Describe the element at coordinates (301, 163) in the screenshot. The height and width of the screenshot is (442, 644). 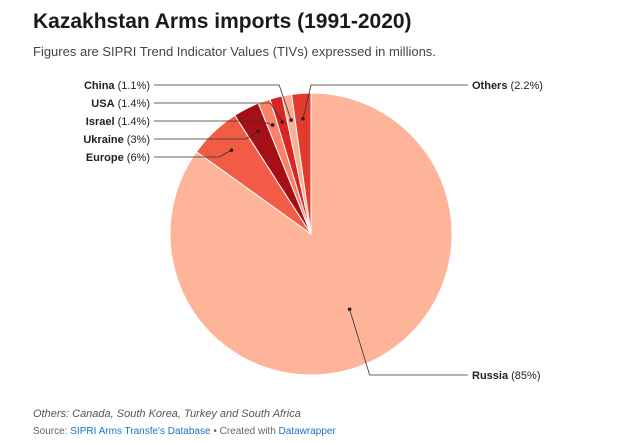
I see `pie-slice-others` at that location.